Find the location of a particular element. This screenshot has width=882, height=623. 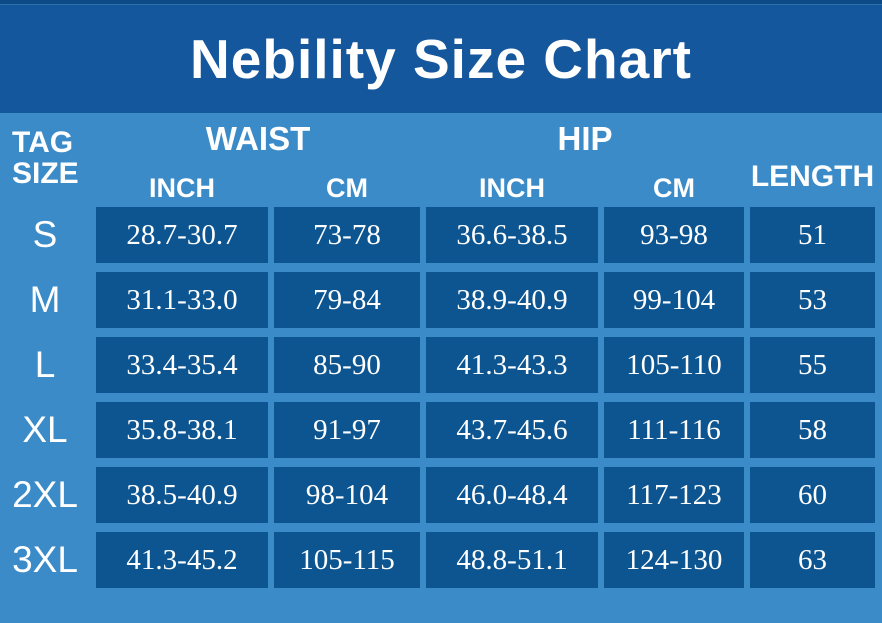

waist-cm-cell: 91-97 is located at coordinates (347, 430).